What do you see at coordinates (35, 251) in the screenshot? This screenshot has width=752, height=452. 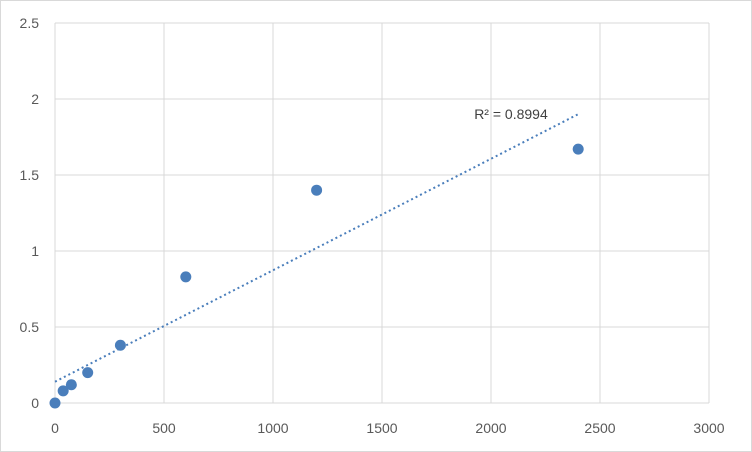 I see `y-tick-label: 1` at bounding box center [35, 251].